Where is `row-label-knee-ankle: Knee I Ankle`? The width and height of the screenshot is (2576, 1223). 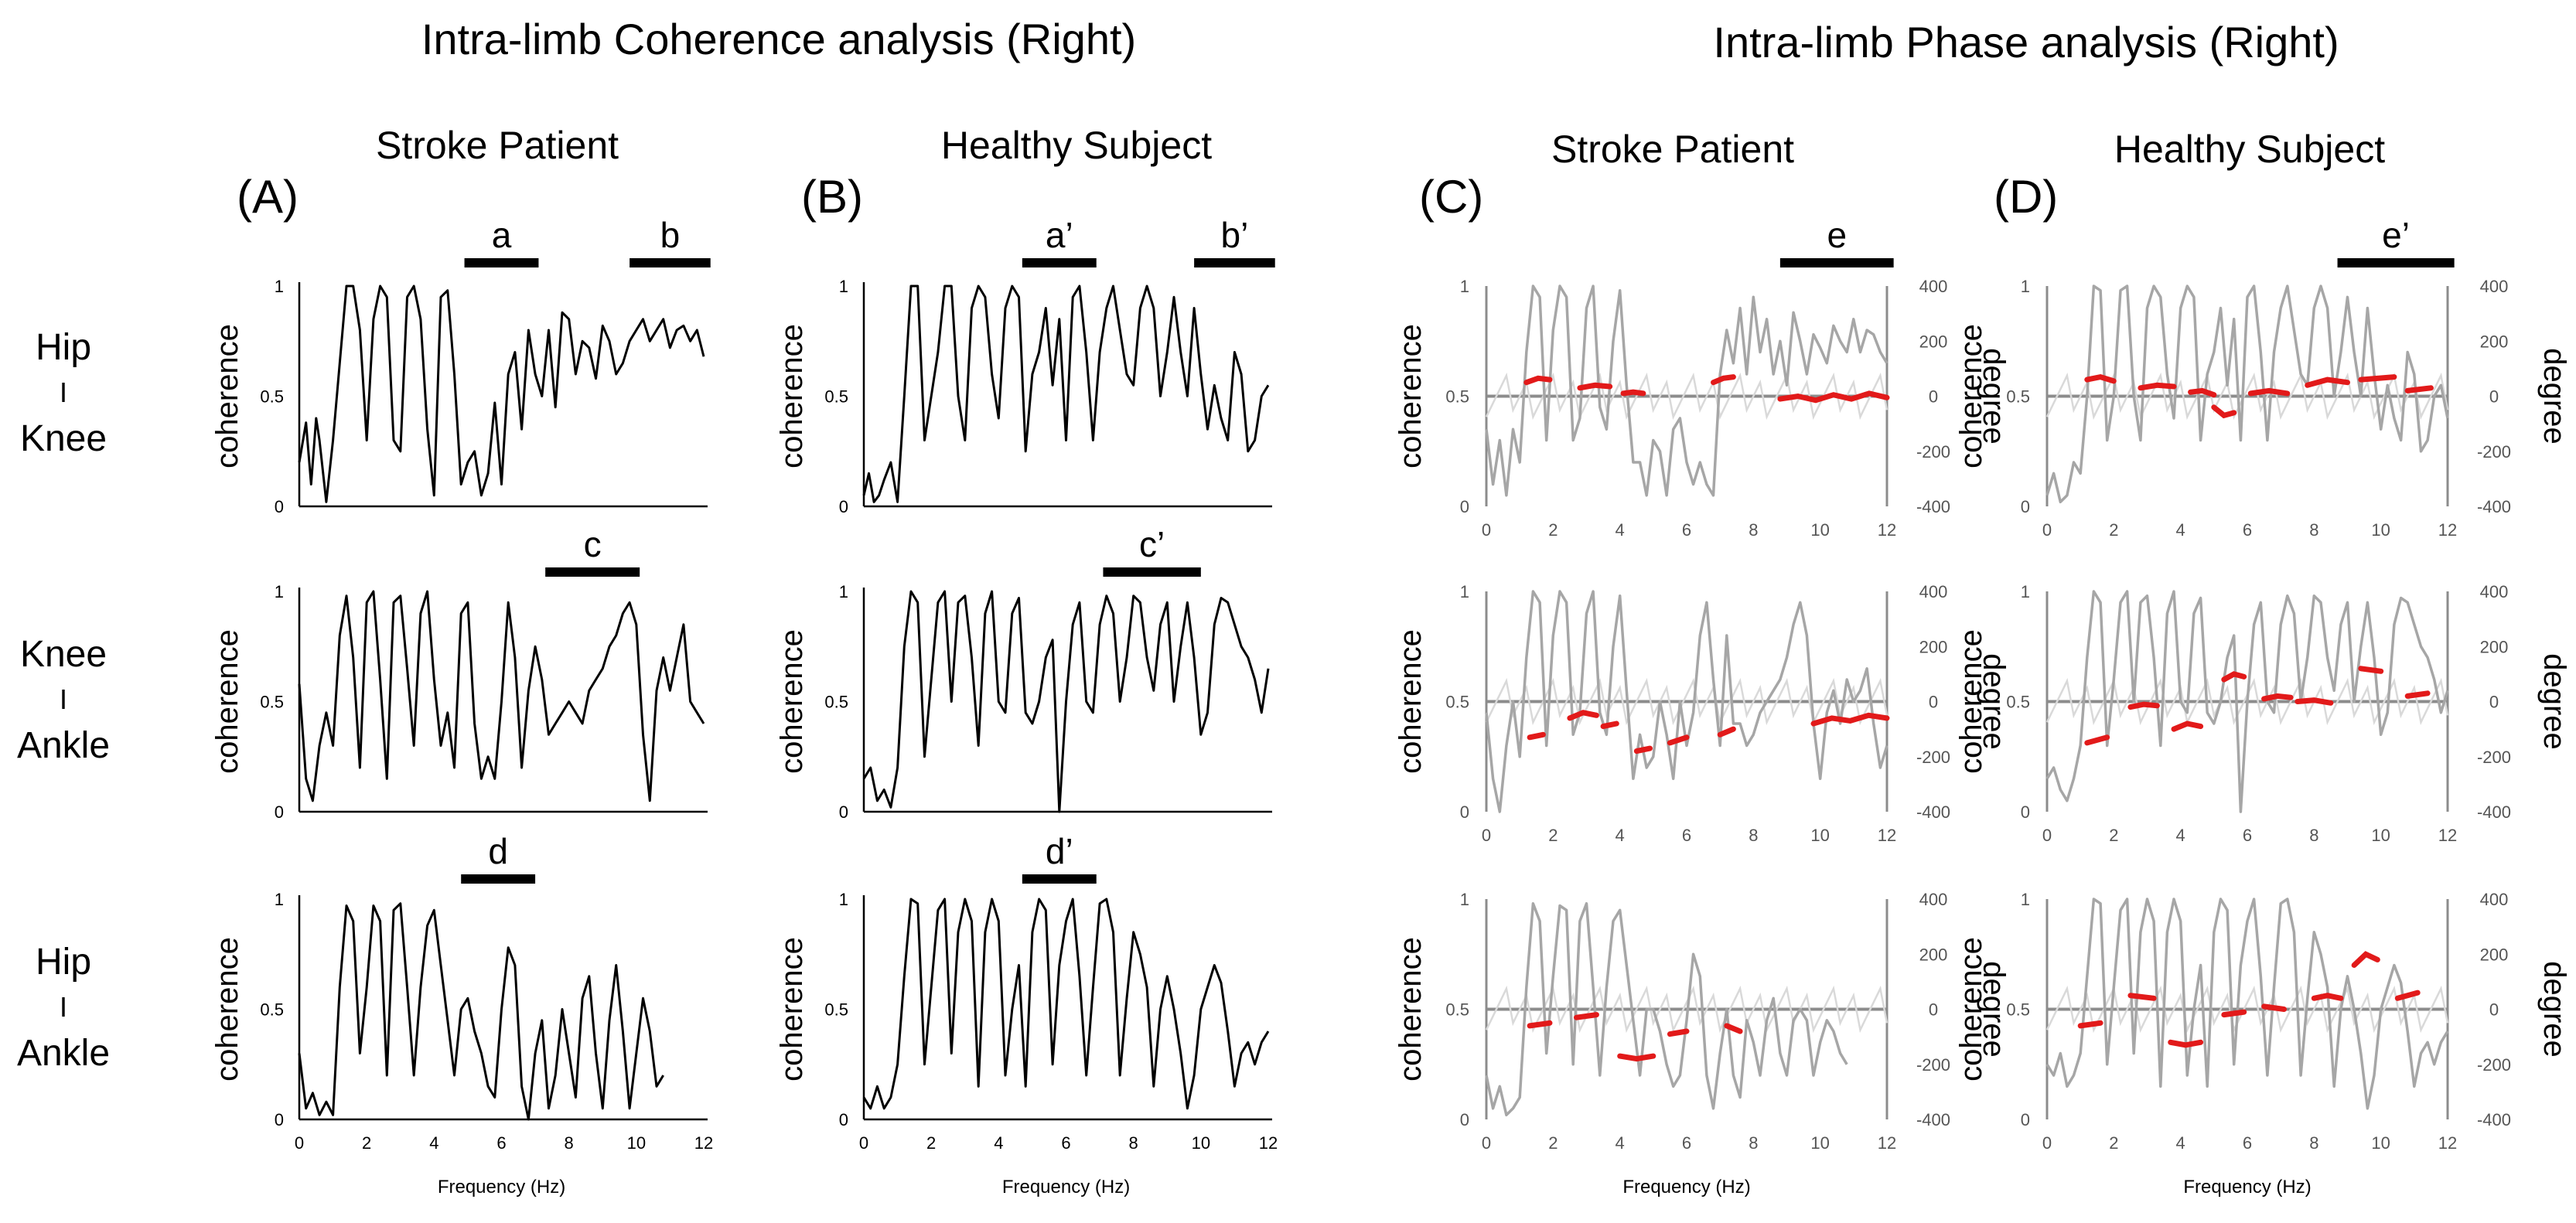 row-label-knee-ankle: Knee I Ankle is located at coordinates (64, 700).